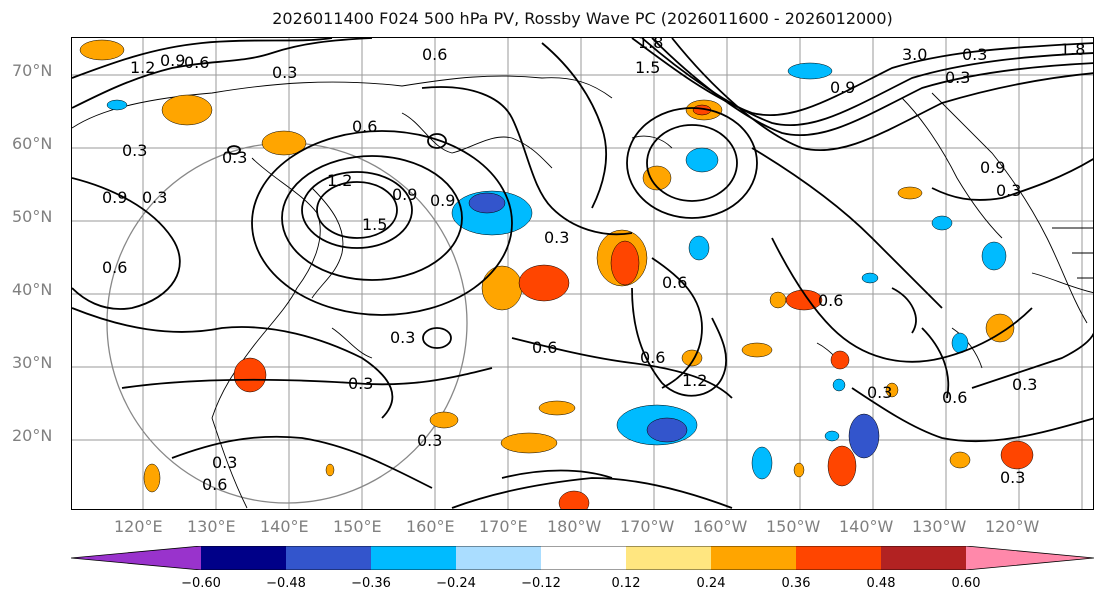 This screenshot has width=1105, height=604. What do you see at coordinates (866, 526) in the screenshot?
I see `lon-label-140w: 140°W` at bounding box center [866, 526].